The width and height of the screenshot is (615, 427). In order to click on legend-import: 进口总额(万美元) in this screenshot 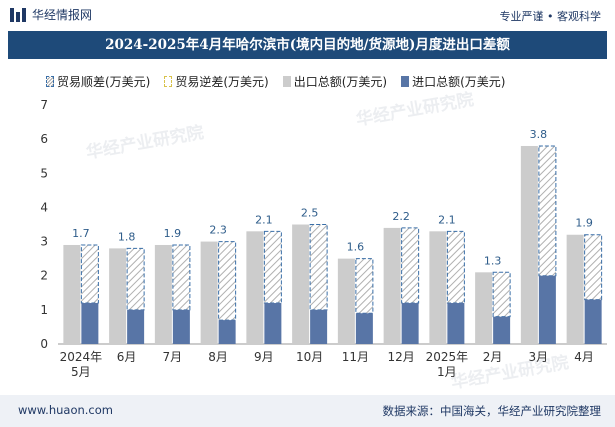, I will do `click(453, 81)`.